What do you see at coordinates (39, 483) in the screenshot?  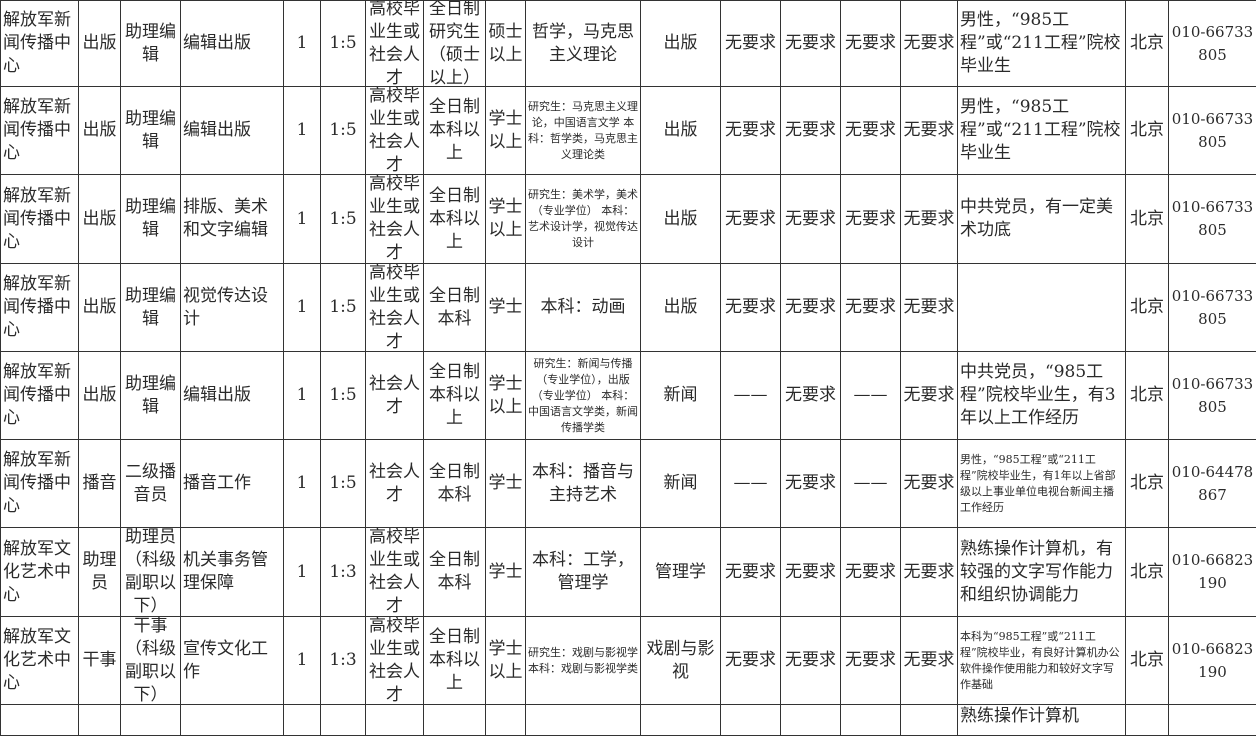 I see `unit-text: 解放军新闻传播中心` at bounding box center [39, 483].